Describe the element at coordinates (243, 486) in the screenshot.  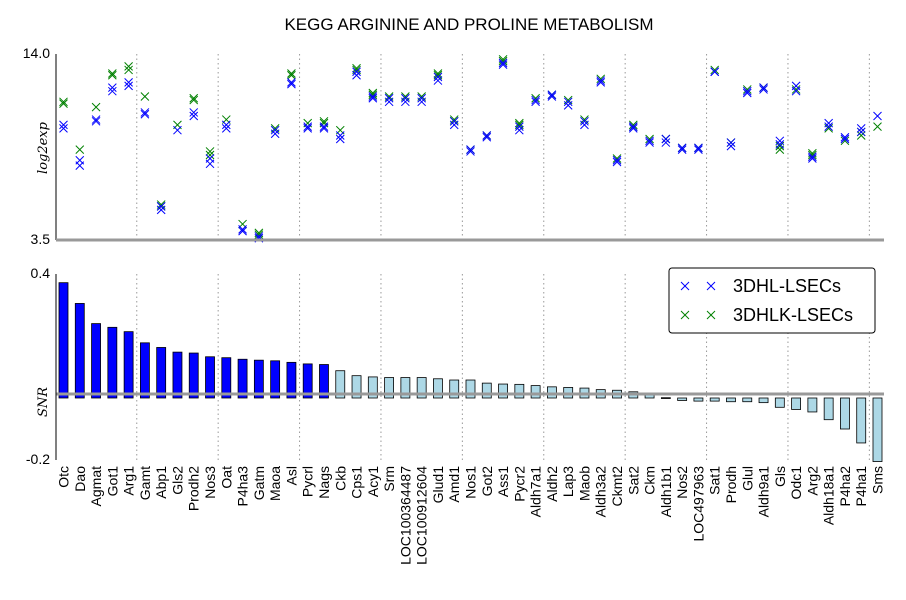
I see `x-tick-label: P4ha3` at that location.